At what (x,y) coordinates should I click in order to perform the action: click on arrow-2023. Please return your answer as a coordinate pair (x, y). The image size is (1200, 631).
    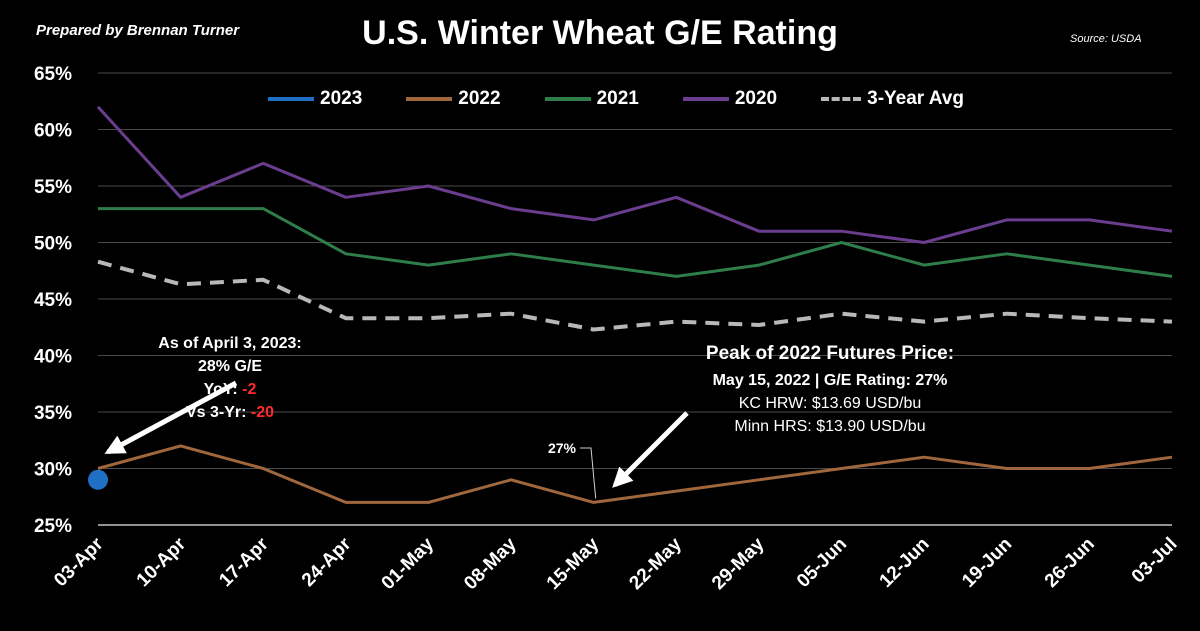
    Looking at the image, I should click on (171, 417).